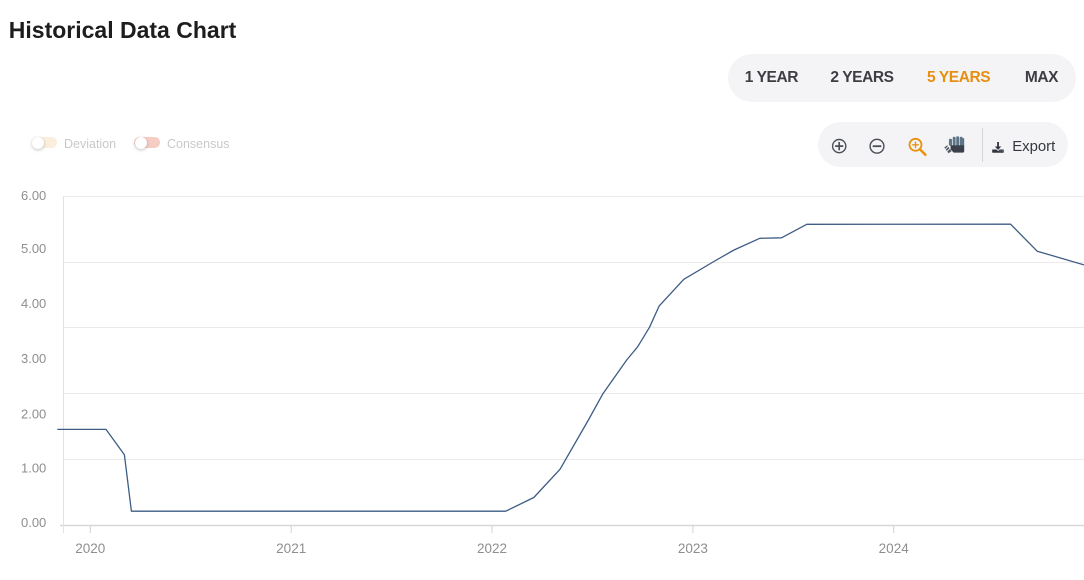  I want to click on svg-text: 3.00, so click(33, 358).